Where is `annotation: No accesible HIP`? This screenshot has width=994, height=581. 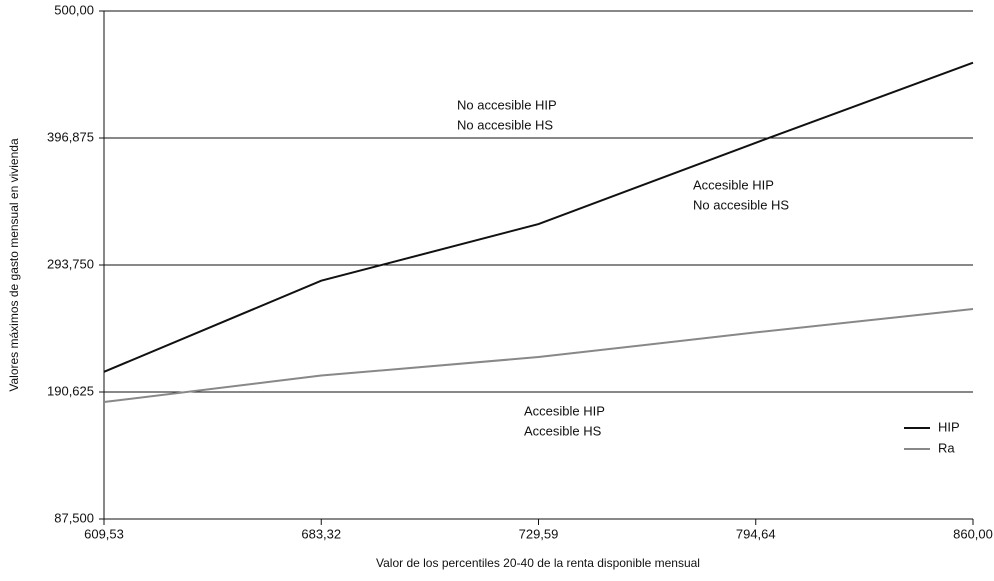
annotation: No accesible HIP is located at coordinates (507, 104).